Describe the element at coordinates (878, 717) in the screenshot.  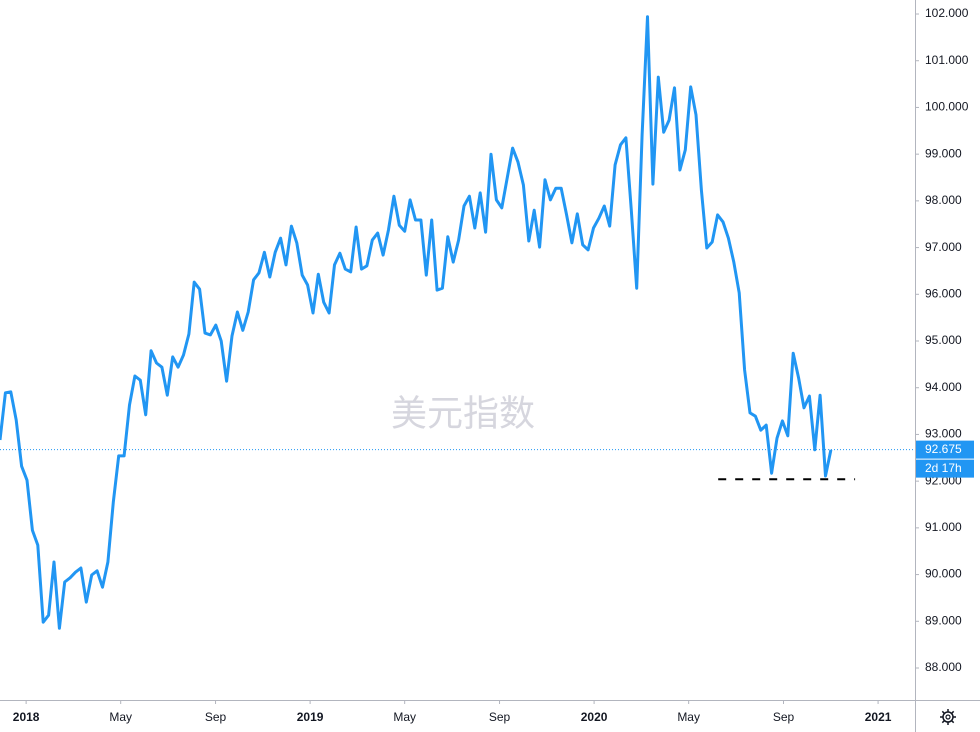
I see `x-tick-label: 2021` at that location.